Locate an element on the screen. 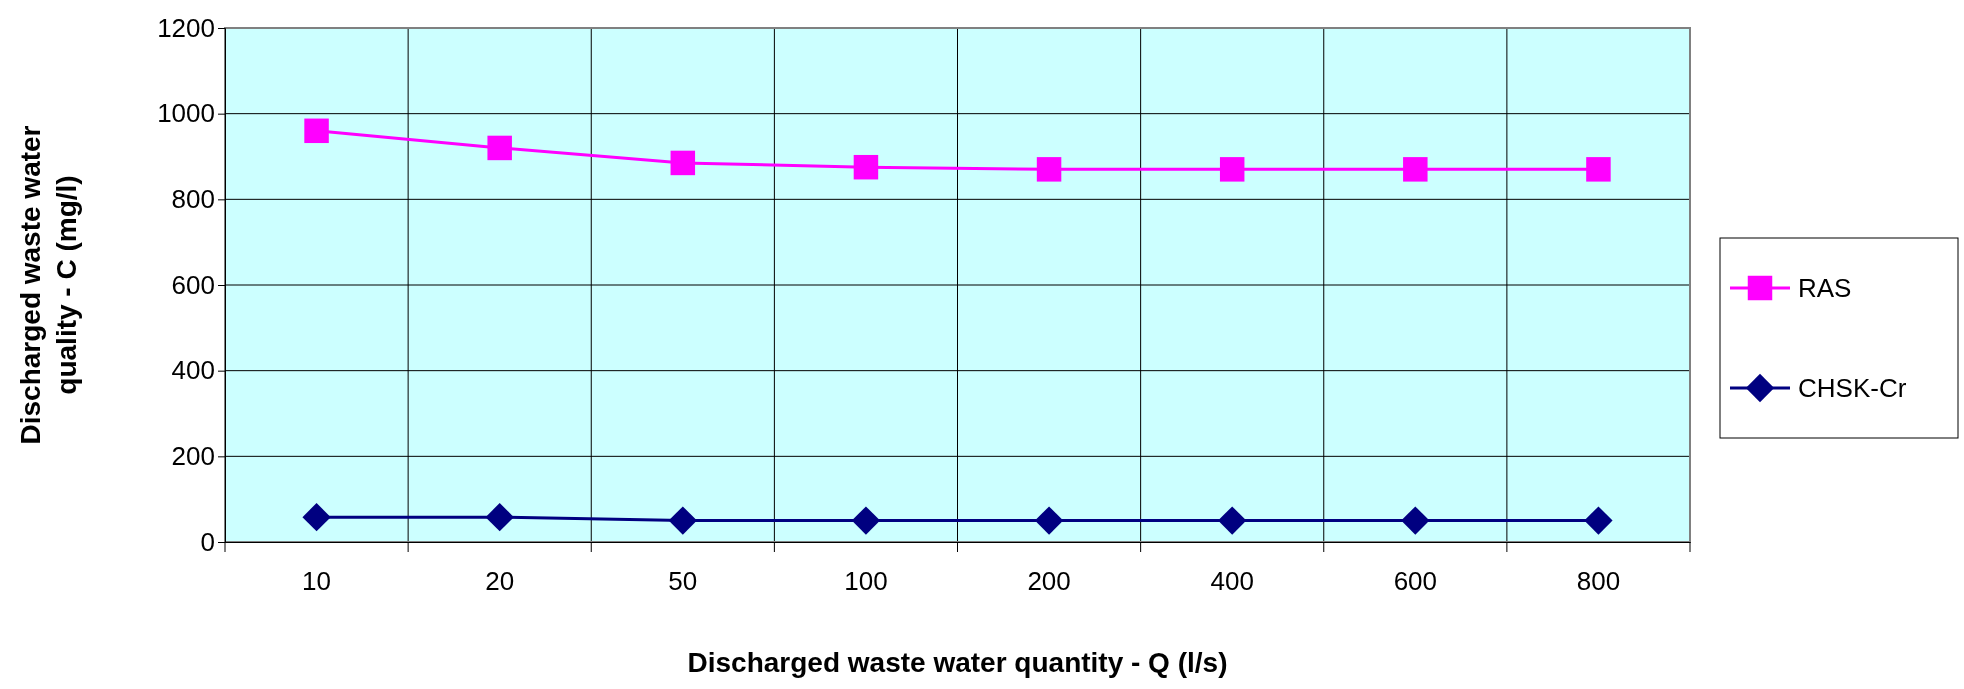  y-tick-label: 800 is located at coordinates (193, 199).